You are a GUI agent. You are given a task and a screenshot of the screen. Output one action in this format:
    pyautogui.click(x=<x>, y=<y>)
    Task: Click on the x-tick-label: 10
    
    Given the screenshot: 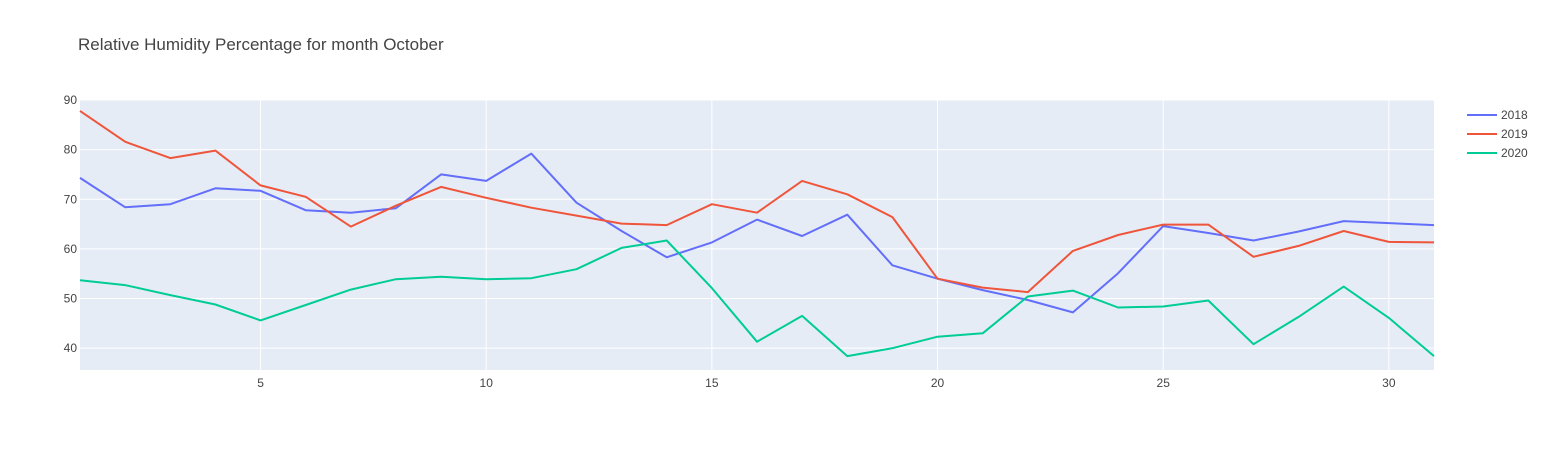 What is the action you would take?
    pyautogui.click(x=487, y=383)
    